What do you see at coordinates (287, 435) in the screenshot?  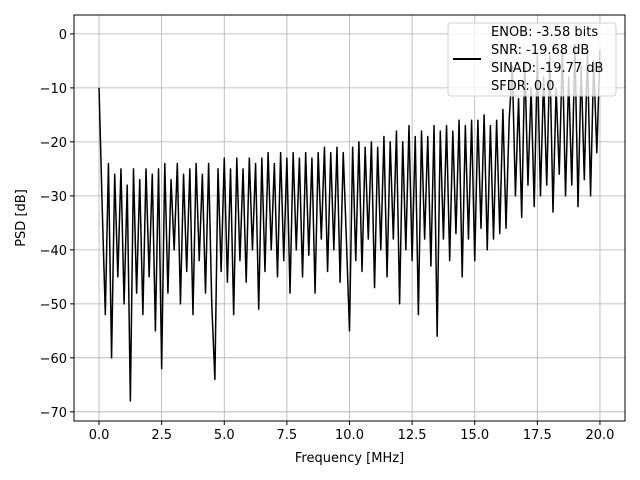 I see `x-tick-label: 7.5` at bounding box center [287, 435].